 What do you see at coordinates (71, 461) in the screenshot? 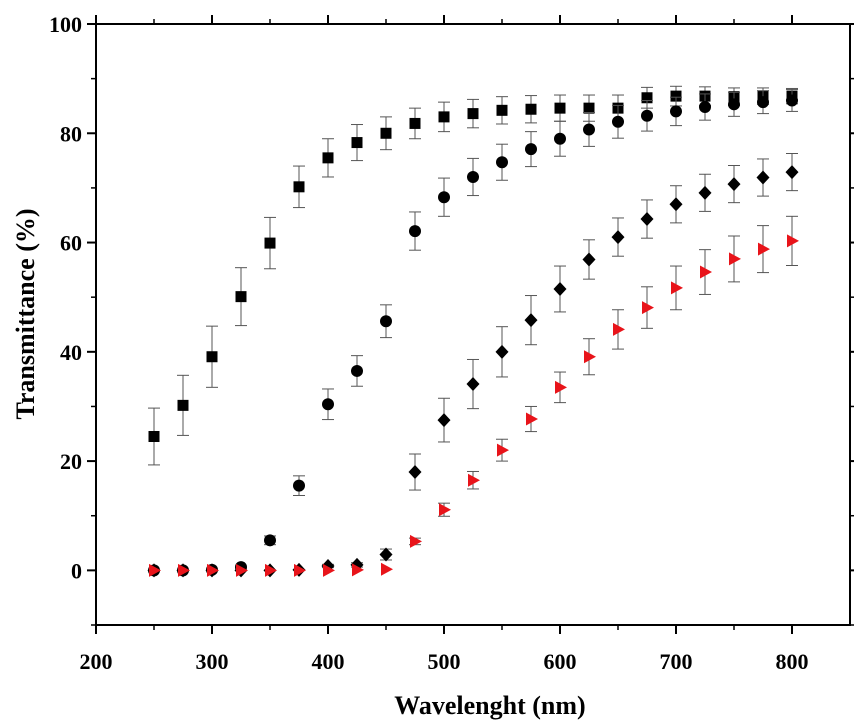
I see `y-tick-label: 20` at bounding box center [71, 461].